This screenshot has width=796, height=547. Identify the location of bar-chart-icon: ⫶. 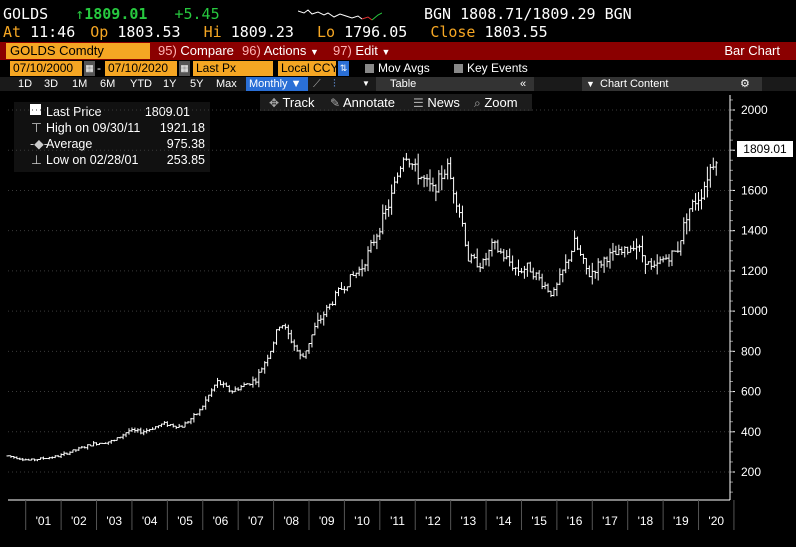
(334, 84).